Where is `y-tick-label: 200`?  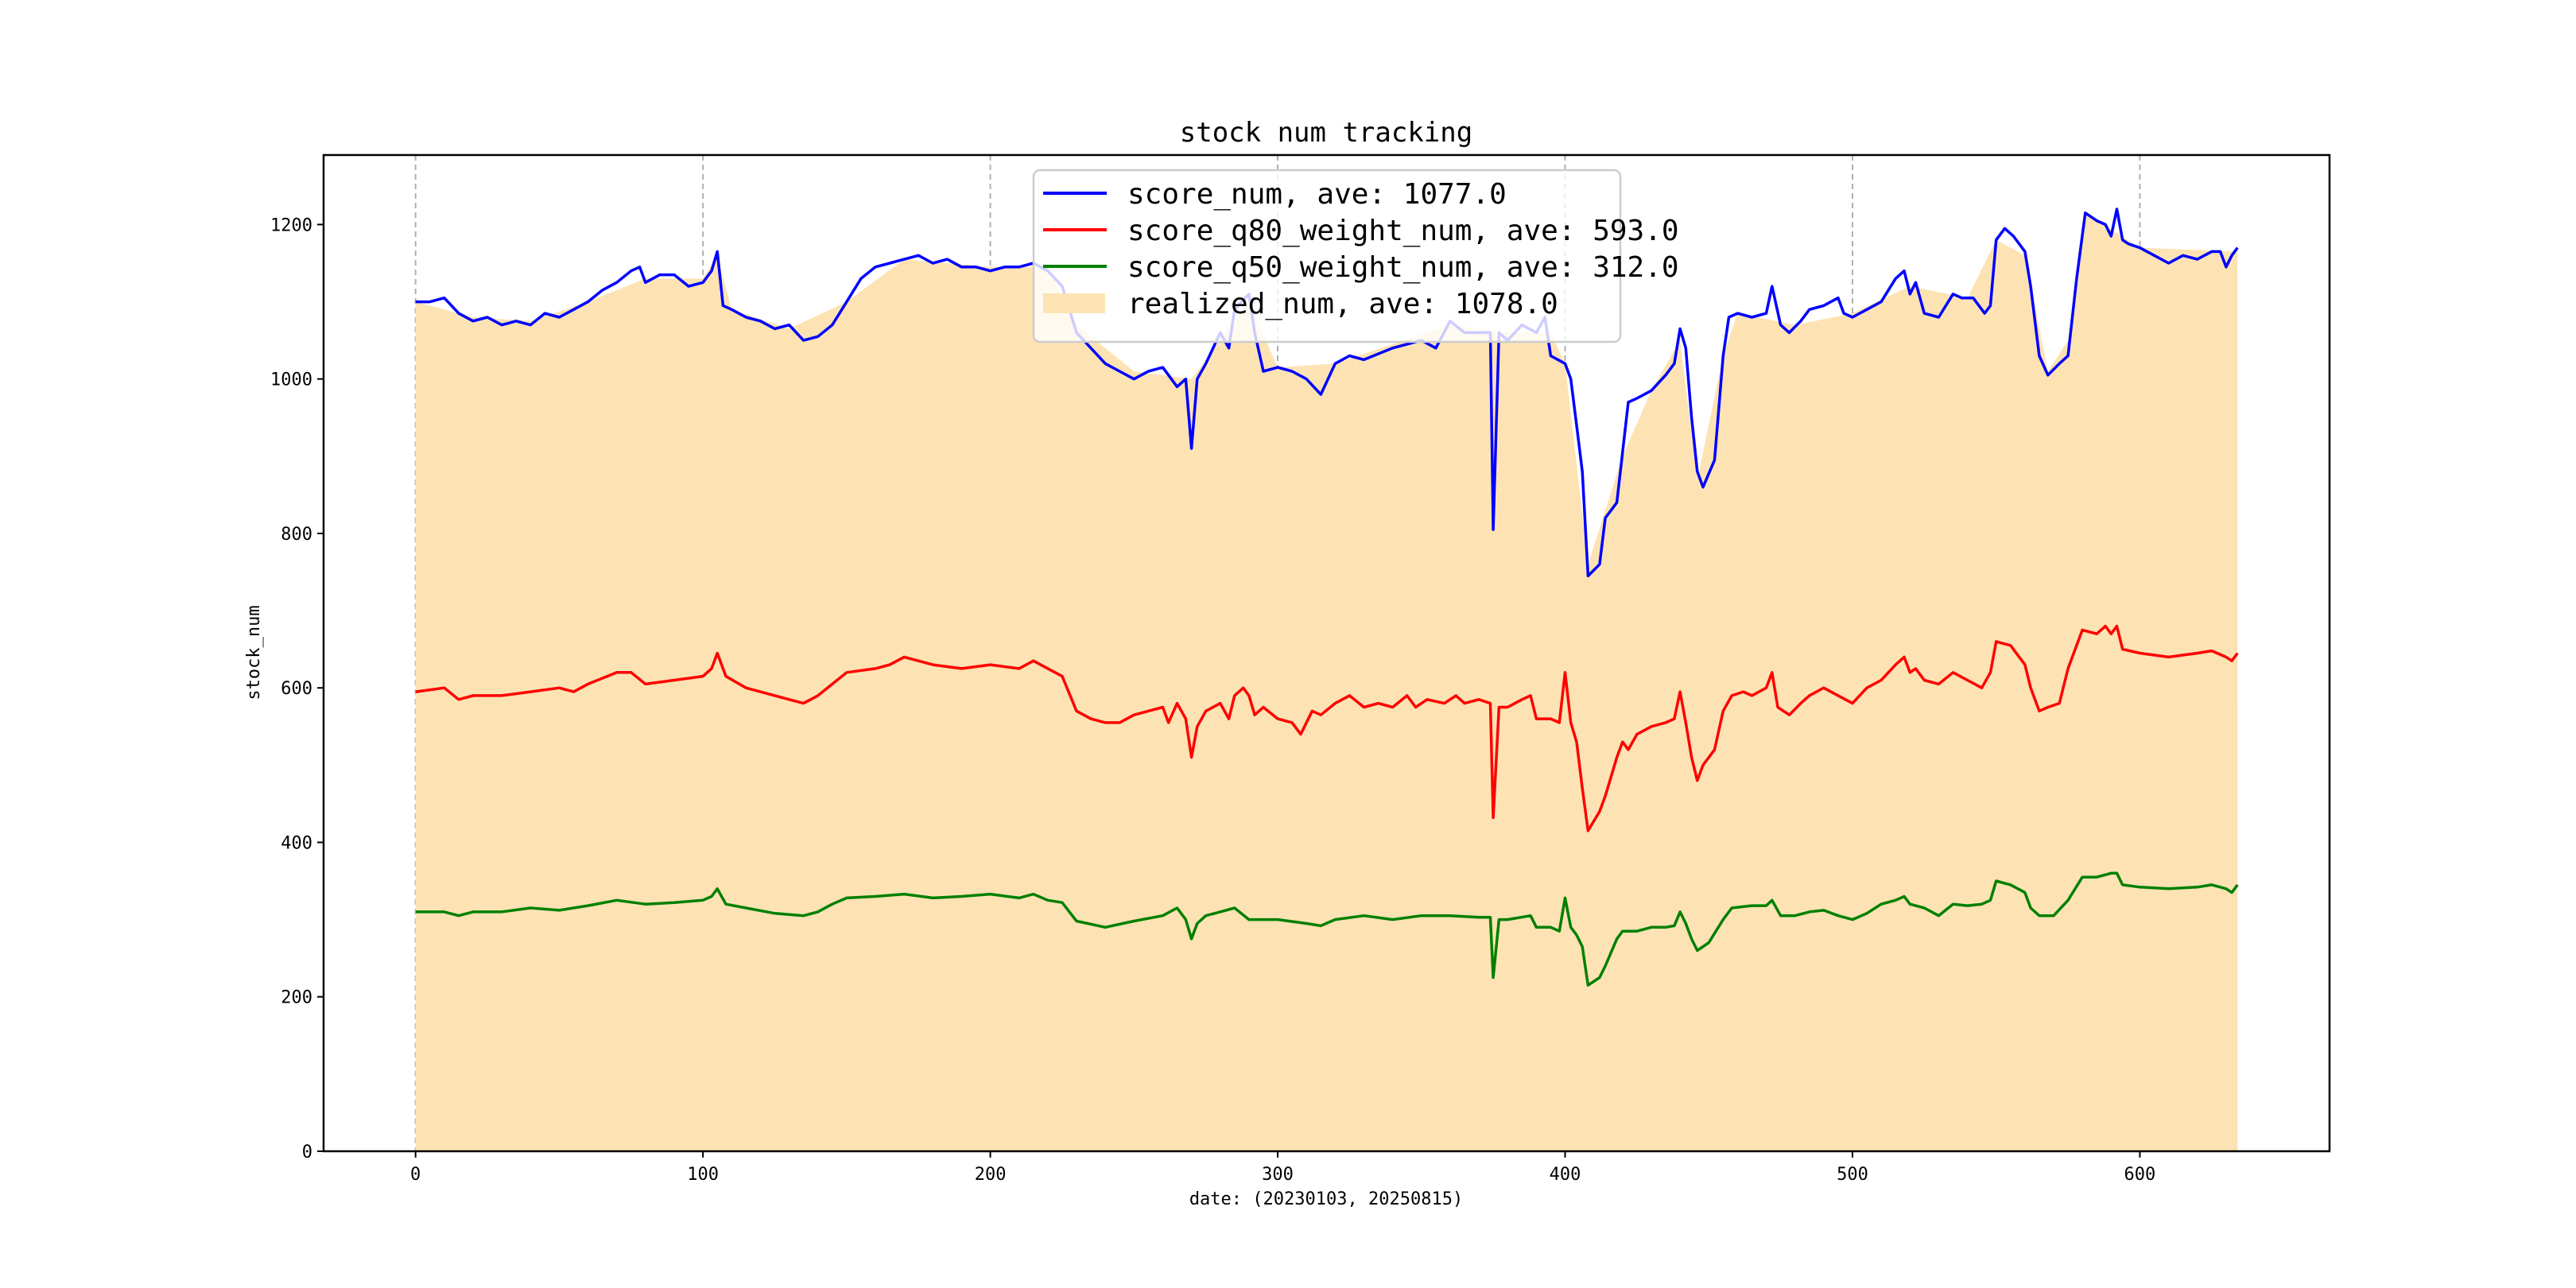
y-tick-label: 200 is located at coordinates (296, 998).